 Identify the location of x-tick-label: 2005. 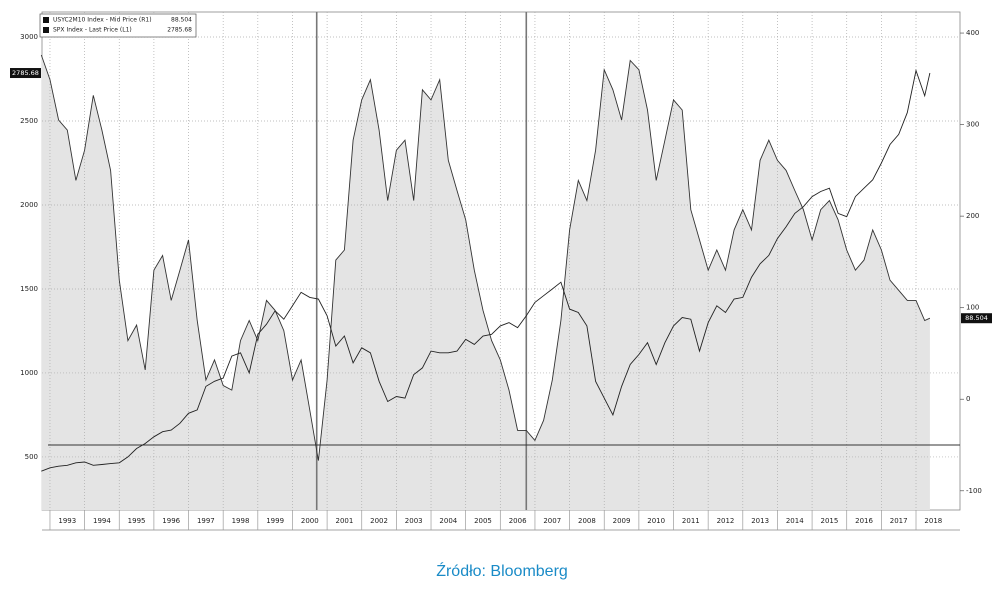
(483, 521).